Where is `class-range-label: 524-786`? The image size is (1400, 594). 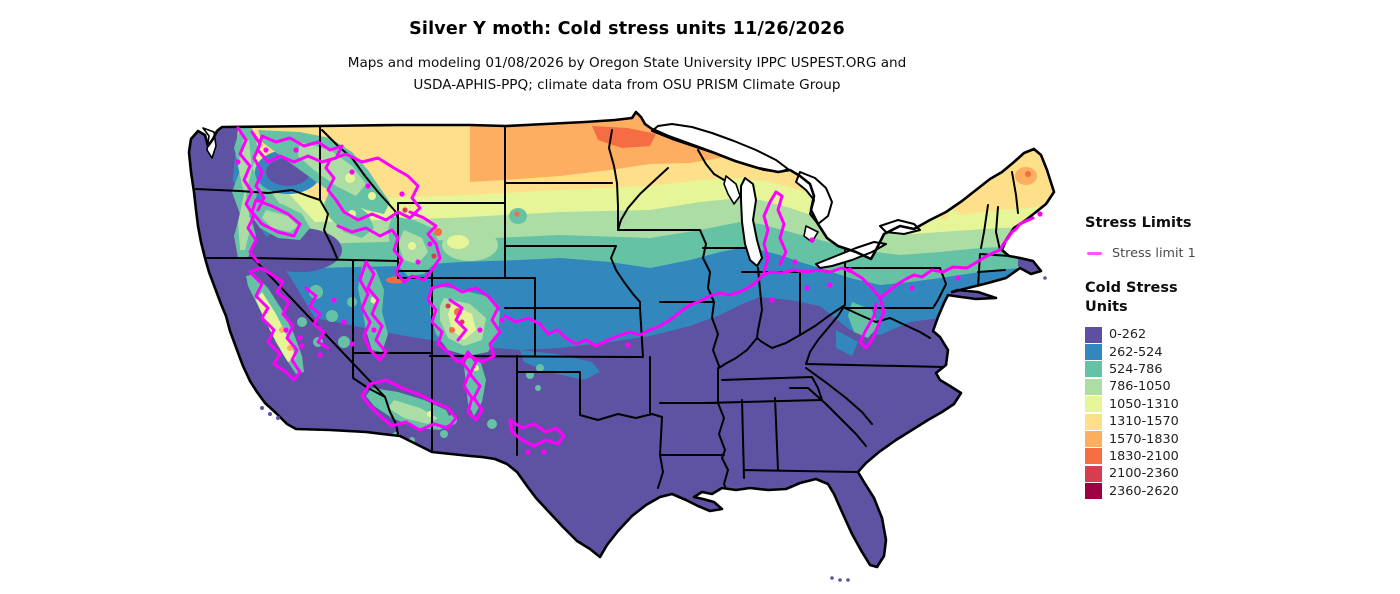 class-range-label: 524-786 is located at coordinates (1136, 369).